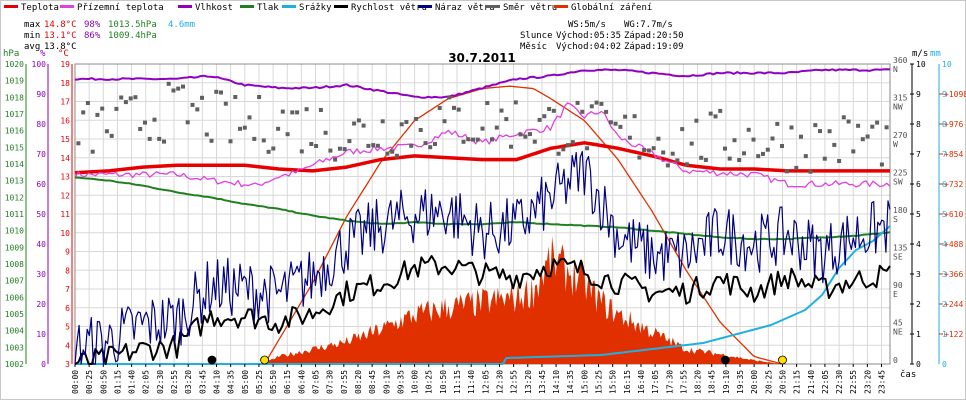 The image size is (966, 400). I want to click on radiation-tick-label: +244, so click(953, 304).